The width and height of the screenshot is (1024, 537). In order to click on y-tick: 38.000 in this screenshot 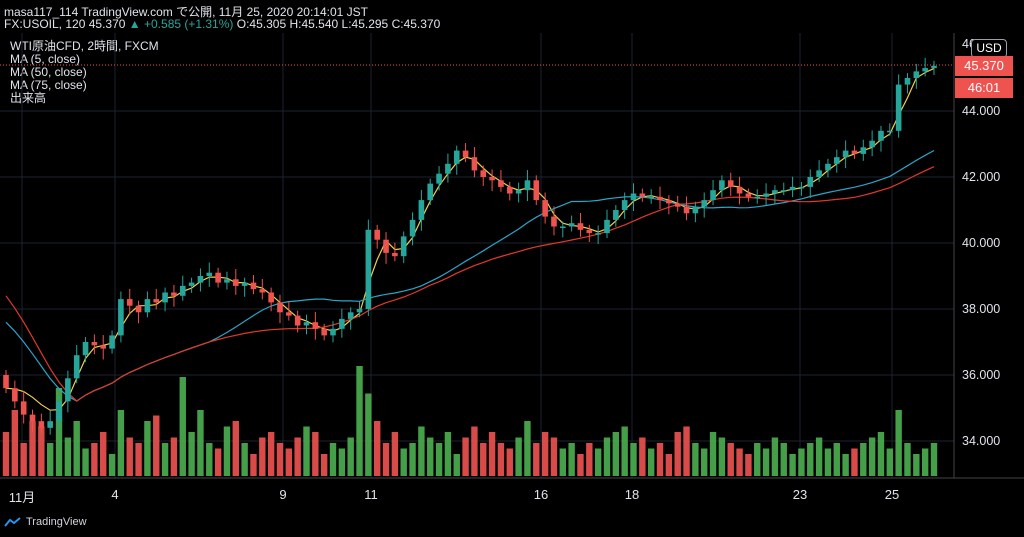, I will do `click(981, 309)`.